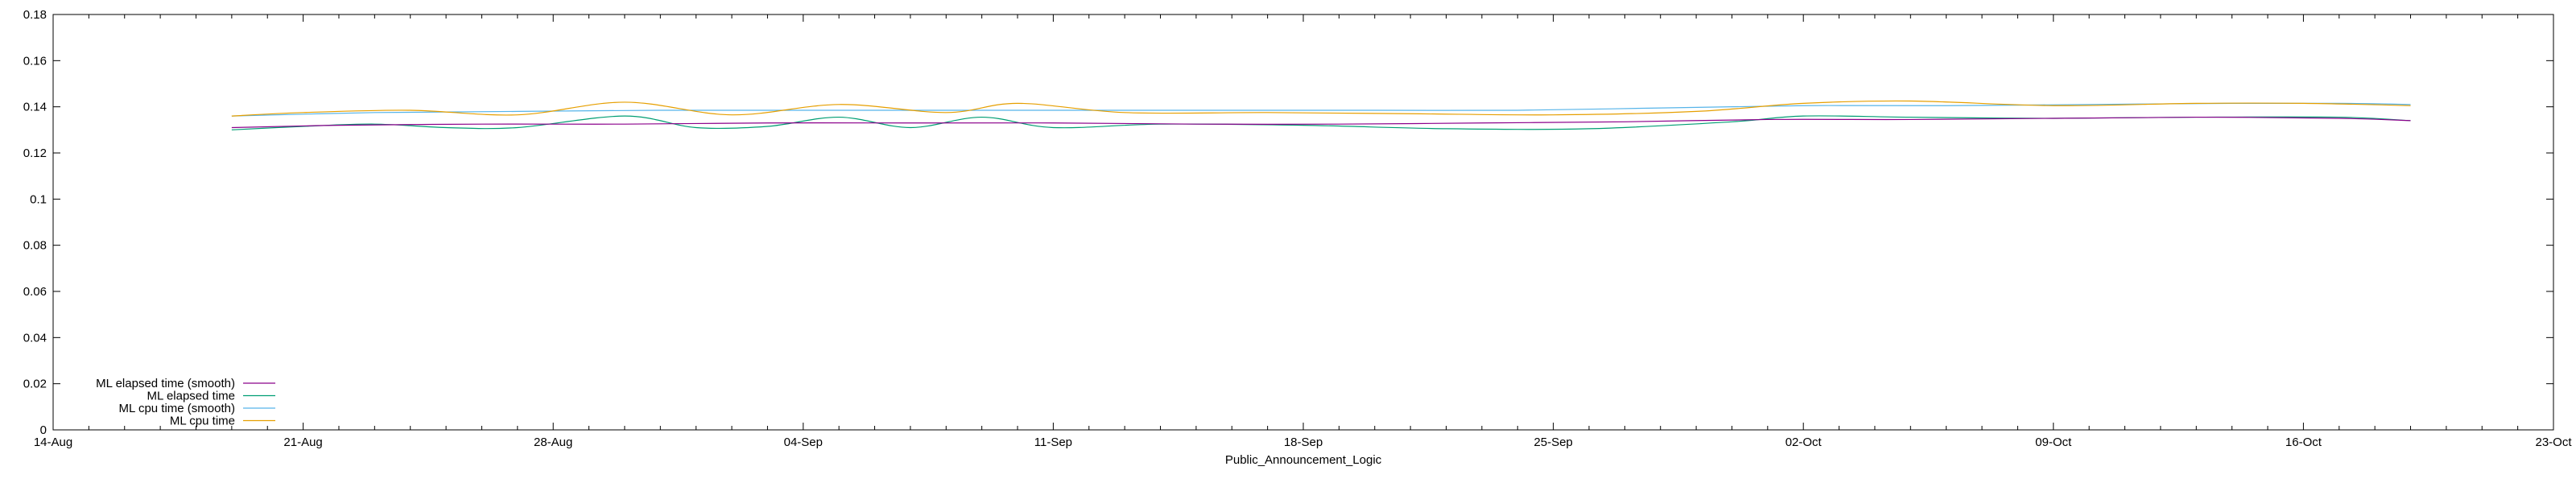 The image size is (2576, 483). What do you see at coordinates (553, 442) in the screenshot?
I see `x-tick-label: 28-Aug` at bounding box center [553, 442].